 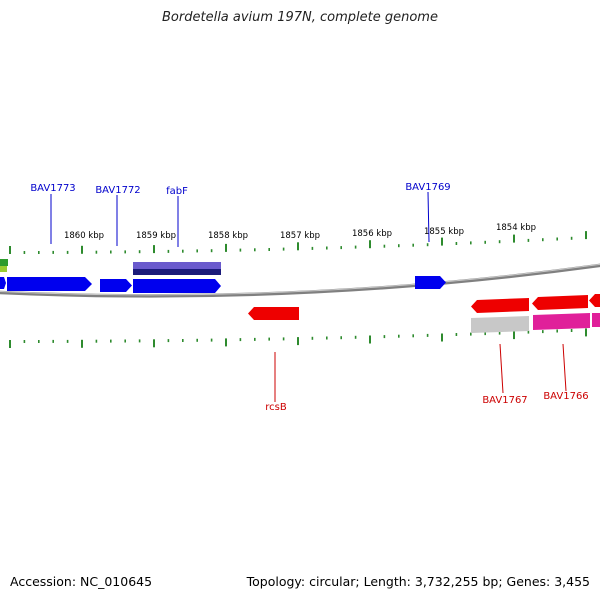 I want to click on pink-feature-bar, so click(x=561, y=321).